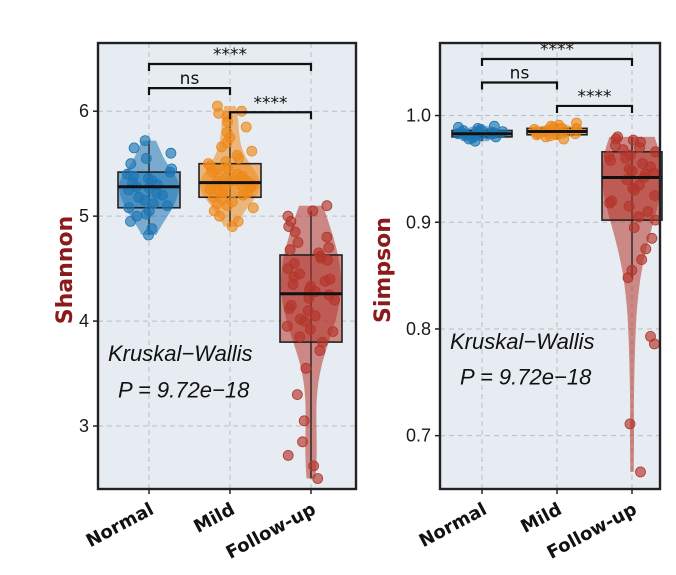 Image resolution: width=676 pixels, height=575 pixels. Describe the element at coordinates (65, 270) in the screenshot. I see `y-axis-label: Shannon` at that location.